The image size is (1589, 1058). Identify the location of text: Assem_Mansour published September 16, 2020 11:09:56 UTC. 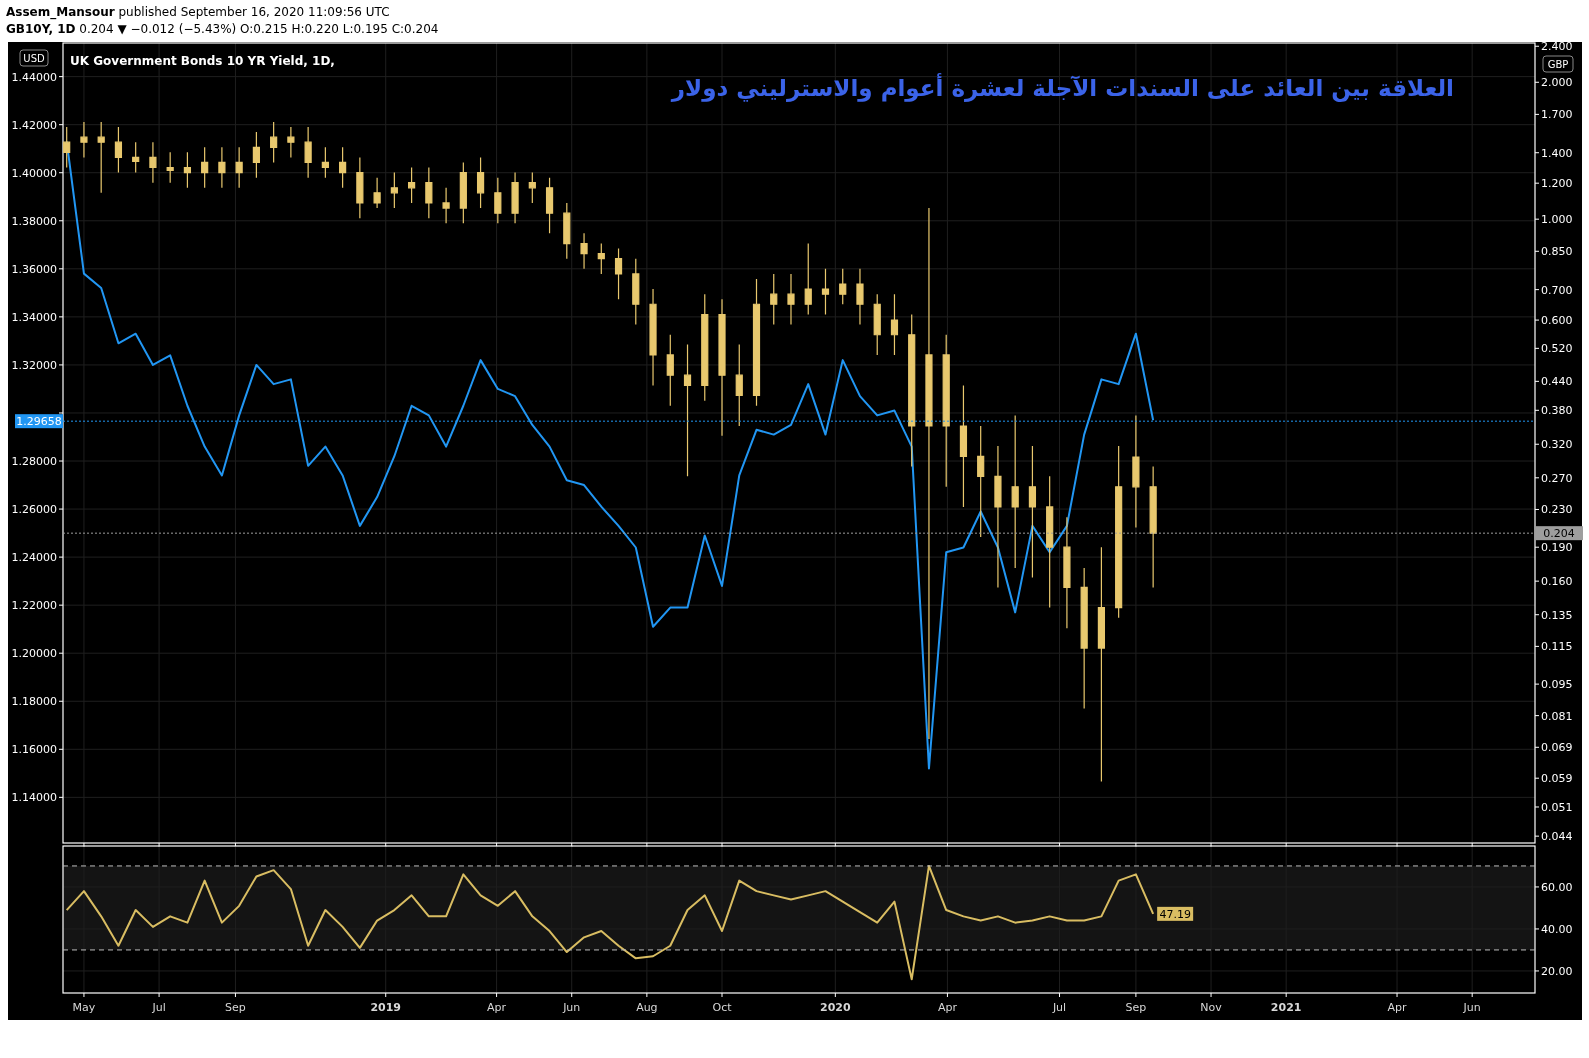
(198, 12).